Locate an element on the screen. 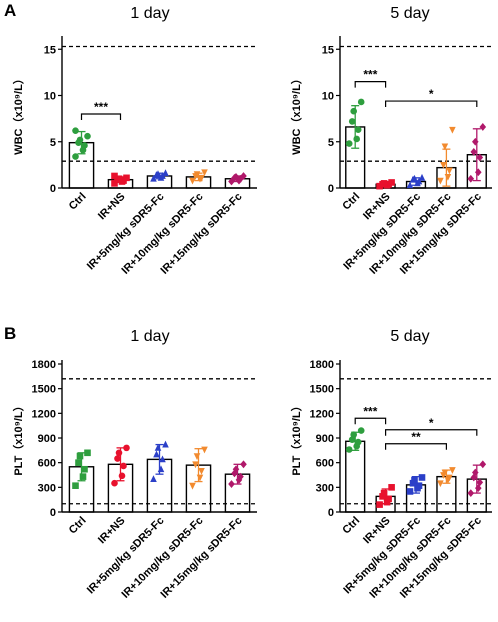 This screenshot has height=622, width=498. y-tick-label: 1500 is located at coordinates (322, 390).